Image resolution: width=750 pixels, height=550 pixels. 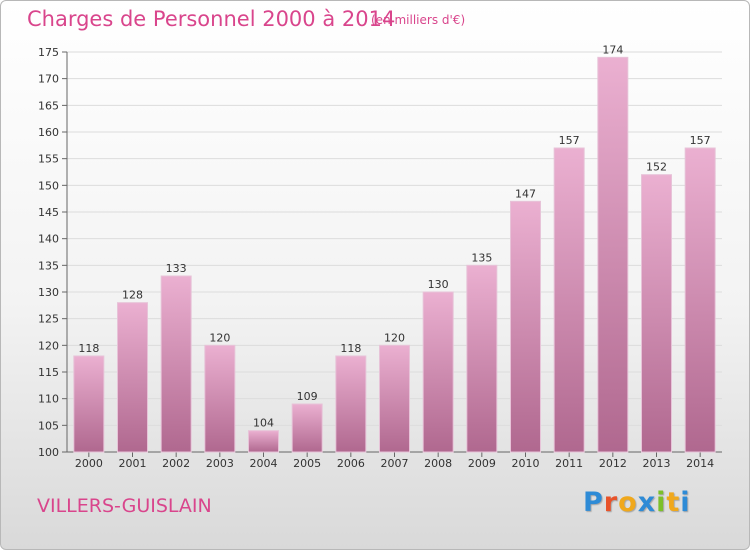 I want to click on y-tick-label: 110, so click(x=48, y=399).